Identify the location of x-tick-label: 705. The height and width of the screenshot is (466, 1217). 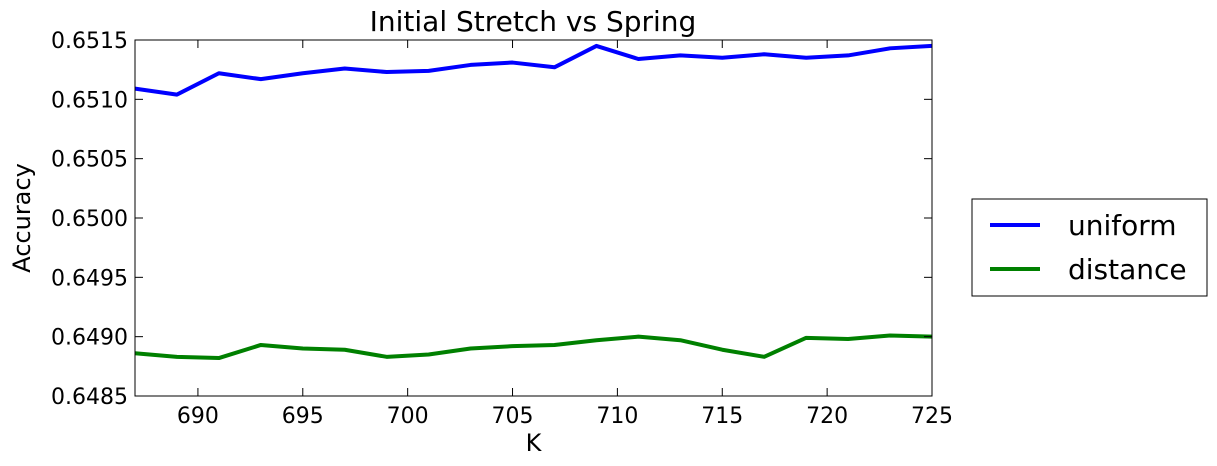
(513, 416).